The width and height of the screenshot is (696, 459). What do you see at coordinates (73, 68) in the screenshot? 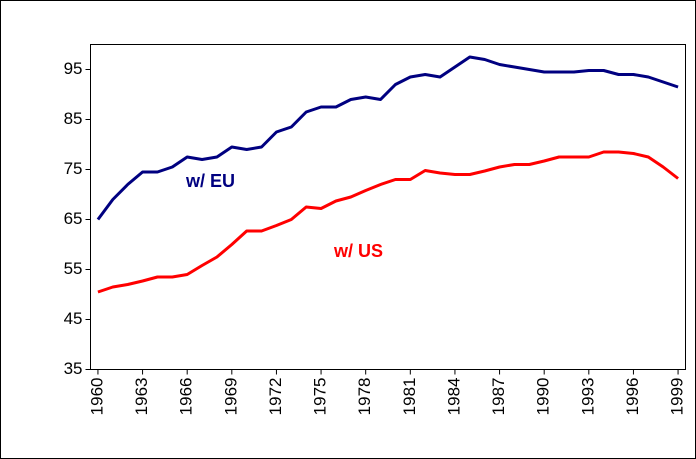
I see `y-tick-label: 95` at bounding box center [73, 68].